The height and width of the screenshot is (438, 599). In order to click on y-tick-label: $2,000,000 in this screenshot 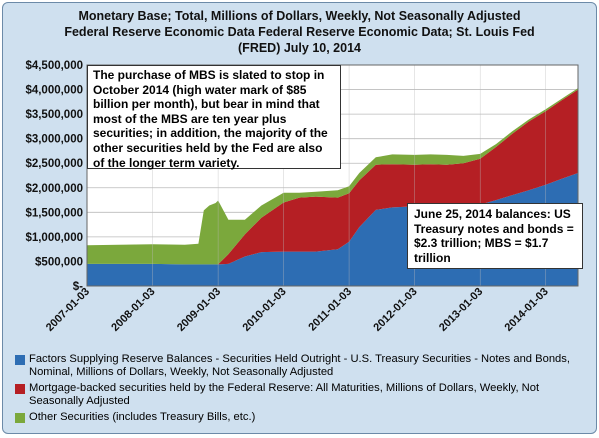, I will do `click(54, 189)`.